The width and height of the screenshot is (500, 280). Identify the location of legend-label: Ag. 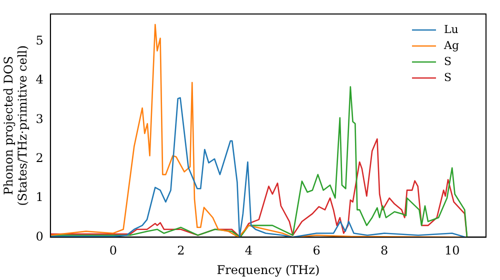
(451, 45).